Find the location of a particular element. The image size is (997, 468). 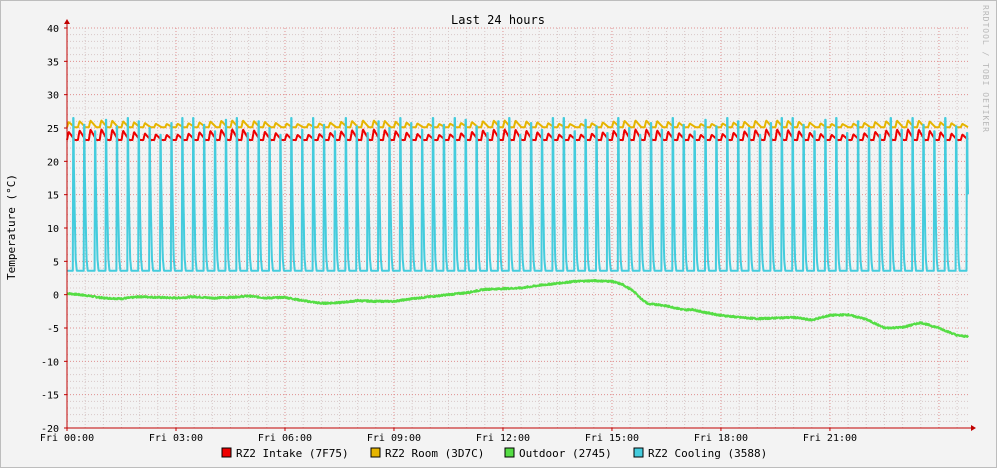

x-tick-label: Fri 03:00 is located at coordinates (176, 438).